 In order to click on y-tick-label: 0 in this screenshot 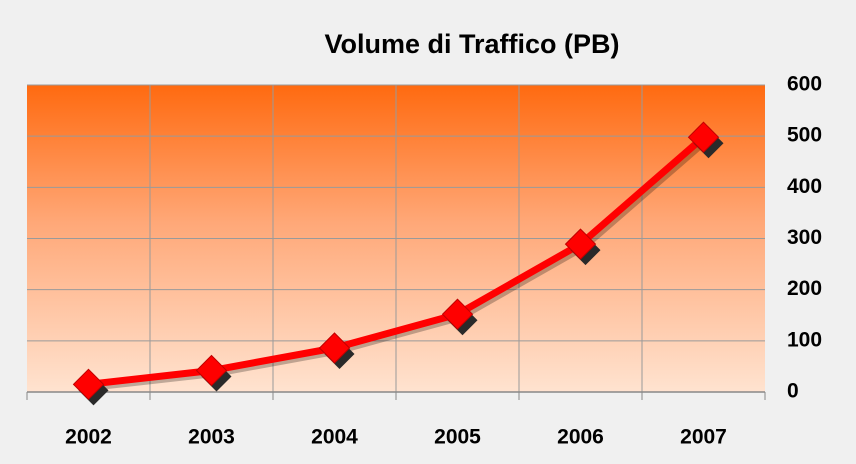, I will do `click(793, 391)`.